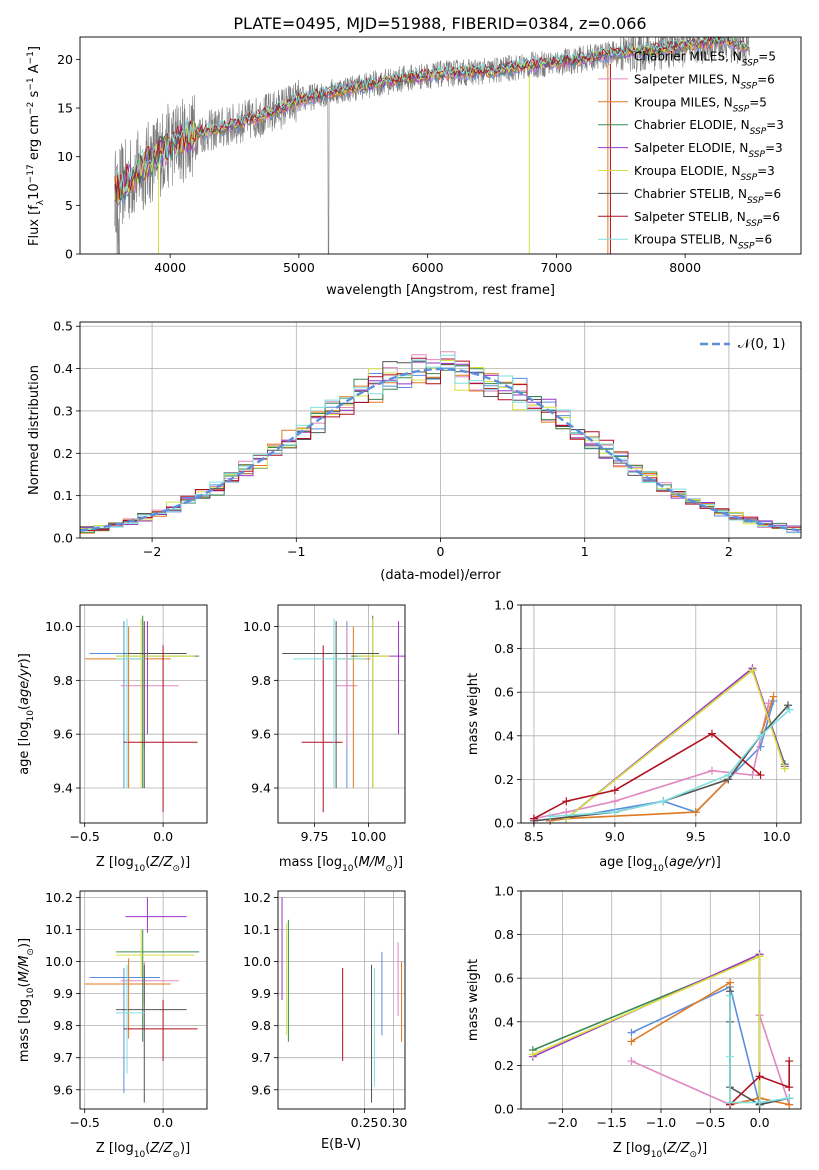 The height and width of the screenshot is (1170, 819). I want to click on x-axis-label: mass [log10(M/M⊙)], so click(341, 864).